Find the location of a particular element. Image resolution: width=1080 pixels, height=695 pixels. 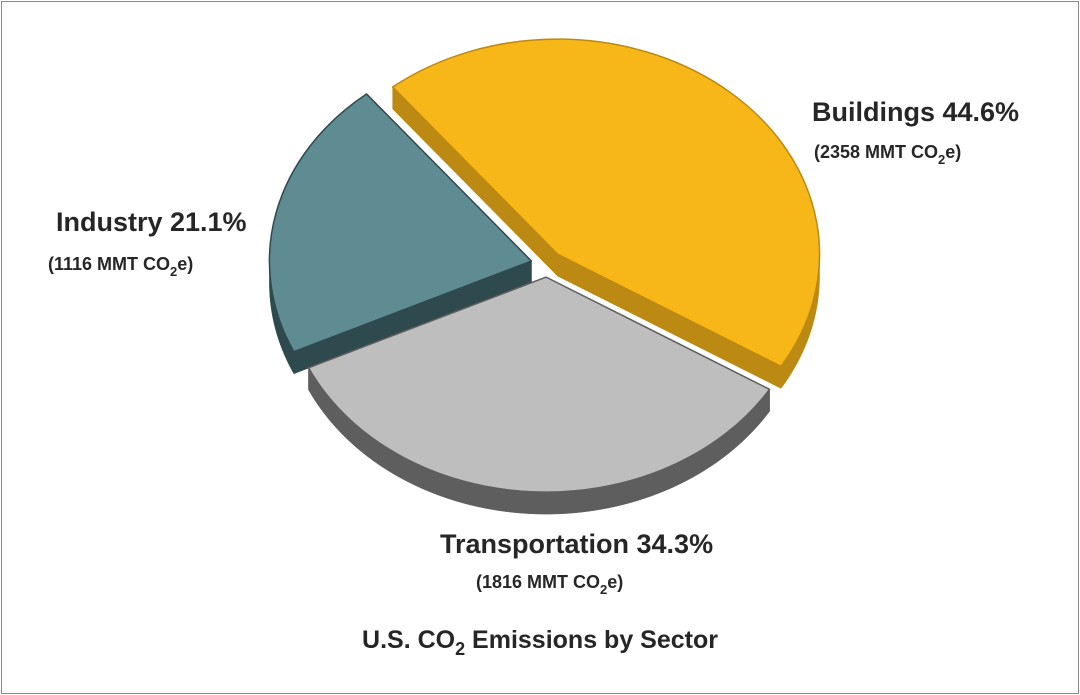

value-label-industry: (1116 MMT CO2e) is located at coordinates (120, 266).